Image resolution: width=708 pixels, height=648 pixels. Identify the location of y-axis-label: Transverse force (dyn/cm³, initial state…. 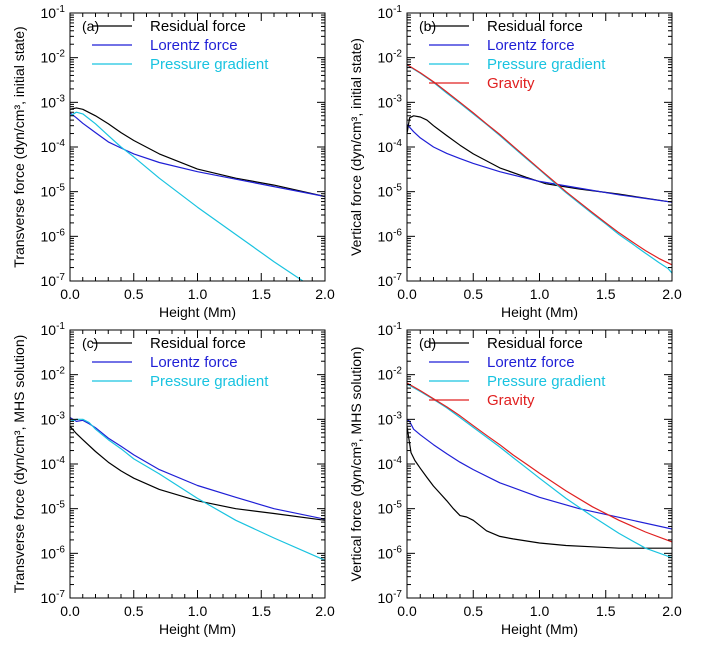
(19, 146).